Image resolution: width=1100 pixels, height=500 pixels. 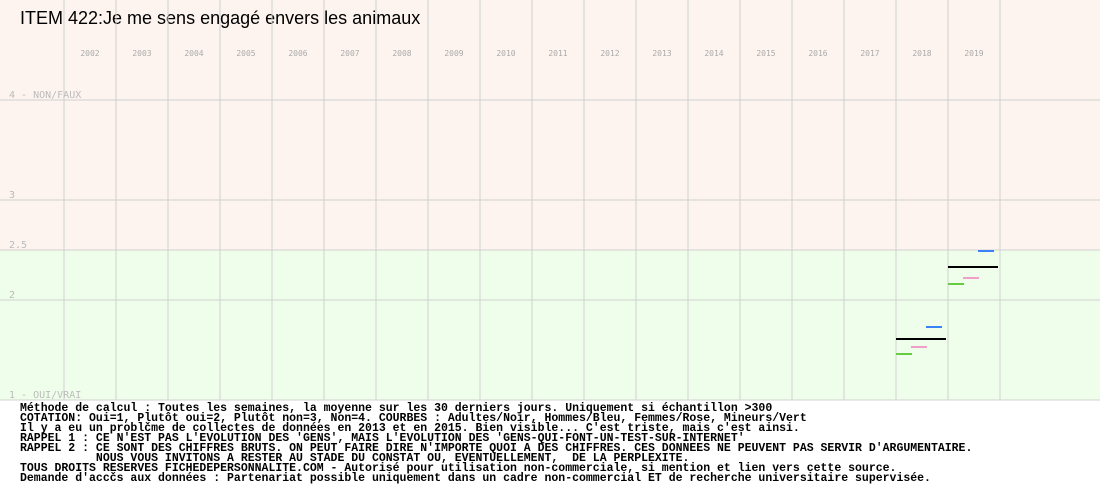 What do you see at coordinates (869, 53) in the screenshot?
I see `x-tick-label: 2017` at bounding box center [869, 53].